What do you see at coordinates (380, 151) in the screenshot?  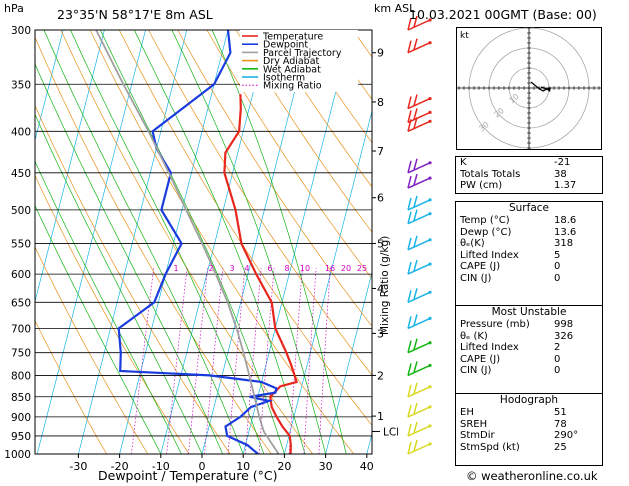 I see `altitude-tick-label: 7` at bounding box center [380, 151].